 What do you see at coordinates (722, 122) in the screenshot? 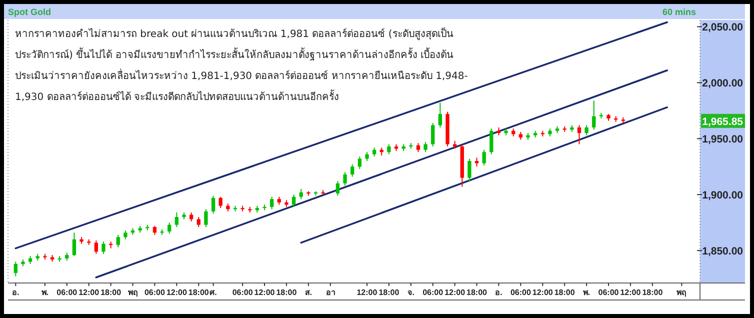
I see `annotation: 1,965.85` at bounding box center [722, 122].